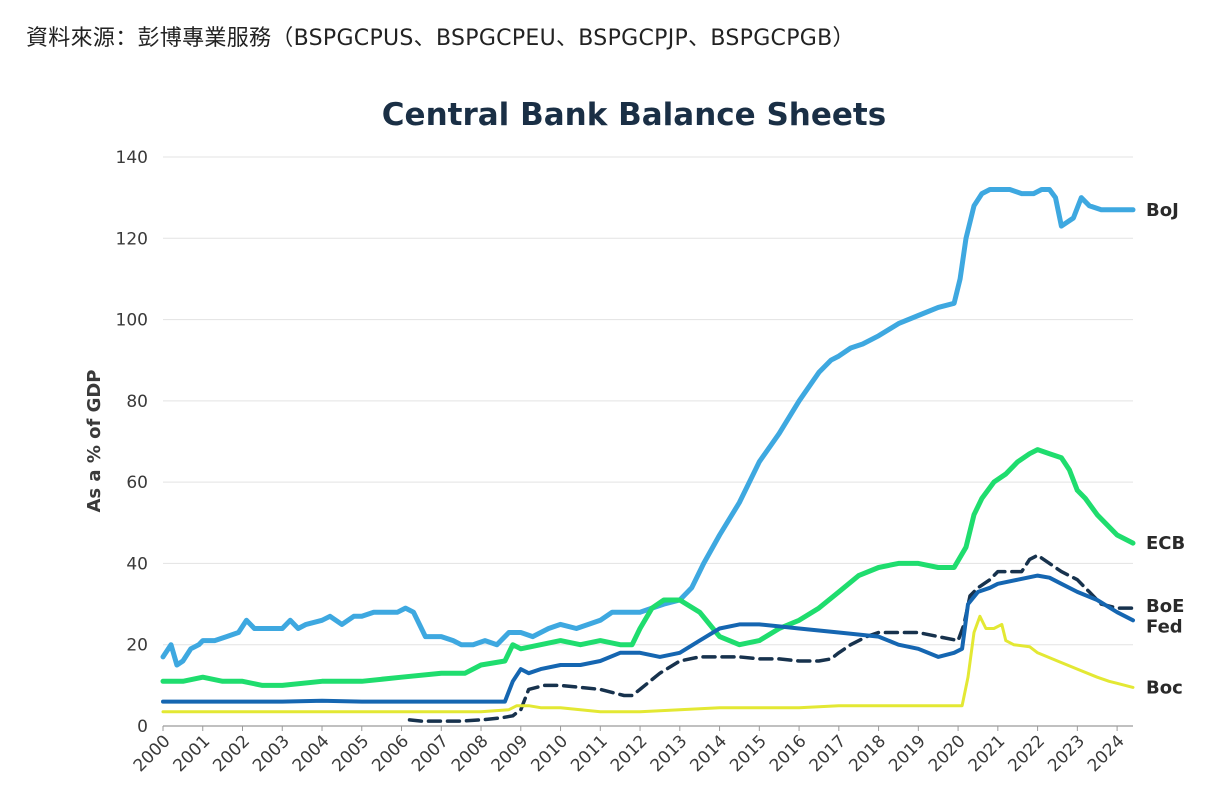 The height and width of the screenshot is (792, 1206). What do you see at coordinates (828, 753) in the screenshot?
I see `x-tick-label: 2017` at bounding box center [828, 753].